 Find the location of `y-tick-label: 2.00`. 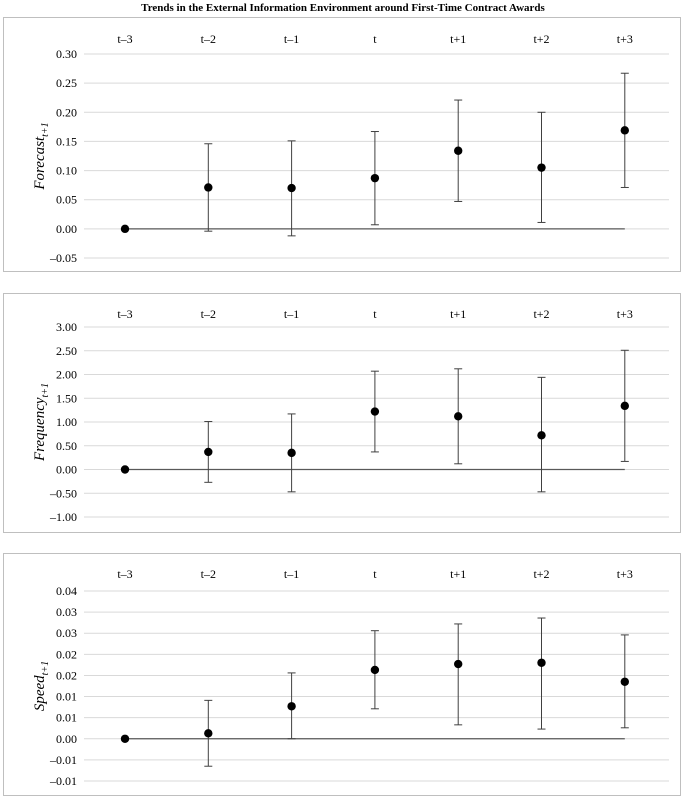

y-tick-label: 2.00 is located at coordinates (66, 375).